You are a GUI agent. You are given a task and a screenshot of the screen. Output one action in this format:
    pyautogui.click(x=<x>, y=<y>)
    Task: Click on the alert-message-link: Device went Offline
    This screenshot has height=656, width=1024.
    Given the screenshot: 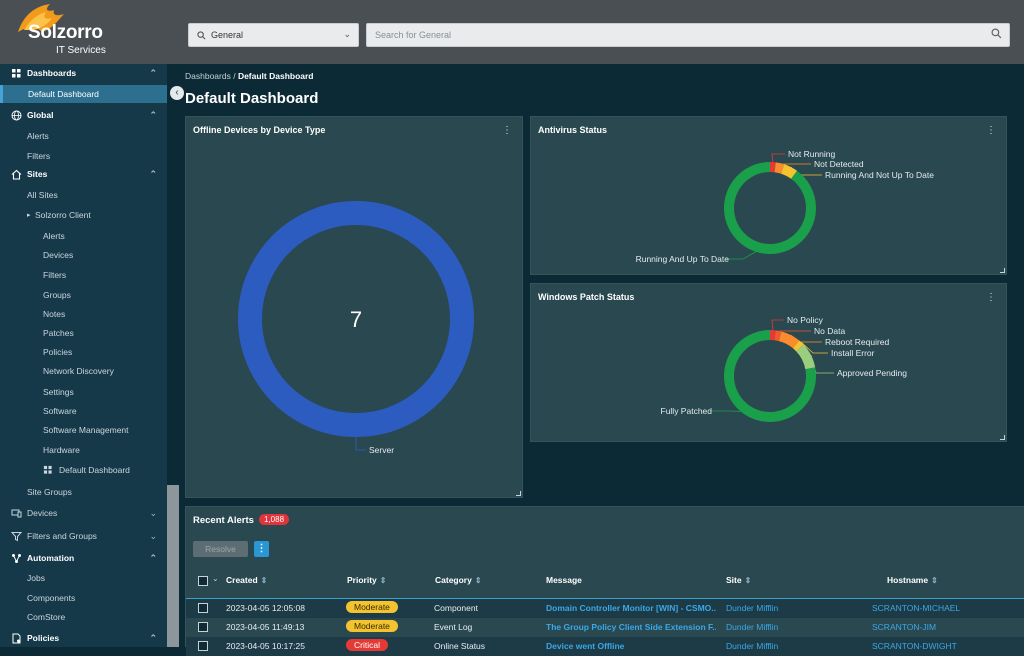 What is the action you would take?
    pyautogui.click(x=631, y=646)
    